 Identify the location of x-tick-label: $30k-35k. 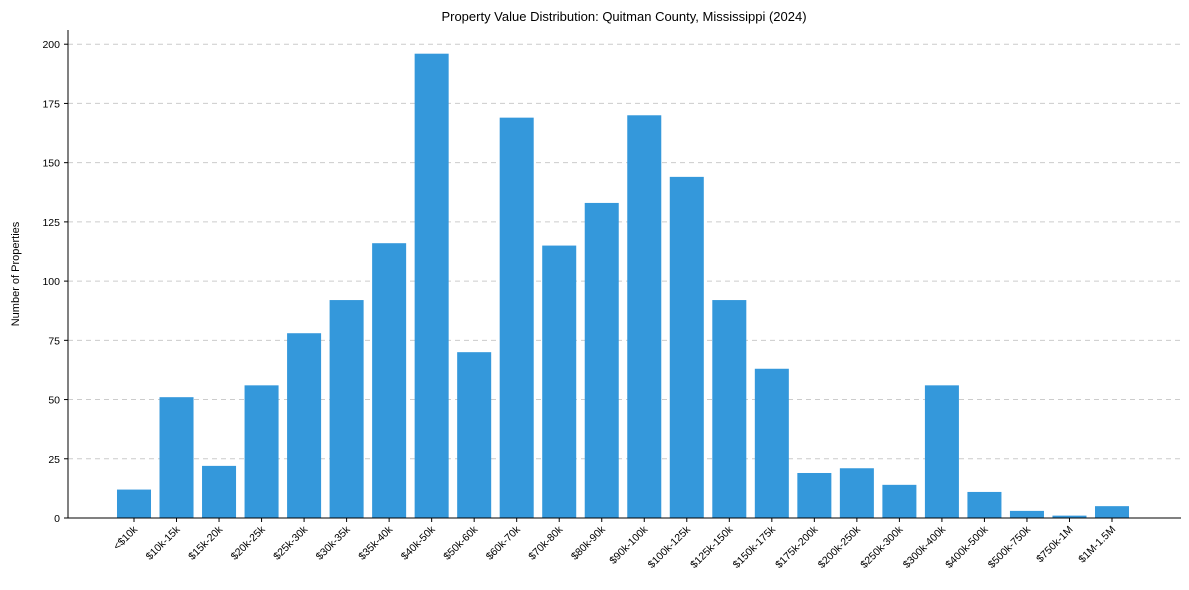
(334, 543).